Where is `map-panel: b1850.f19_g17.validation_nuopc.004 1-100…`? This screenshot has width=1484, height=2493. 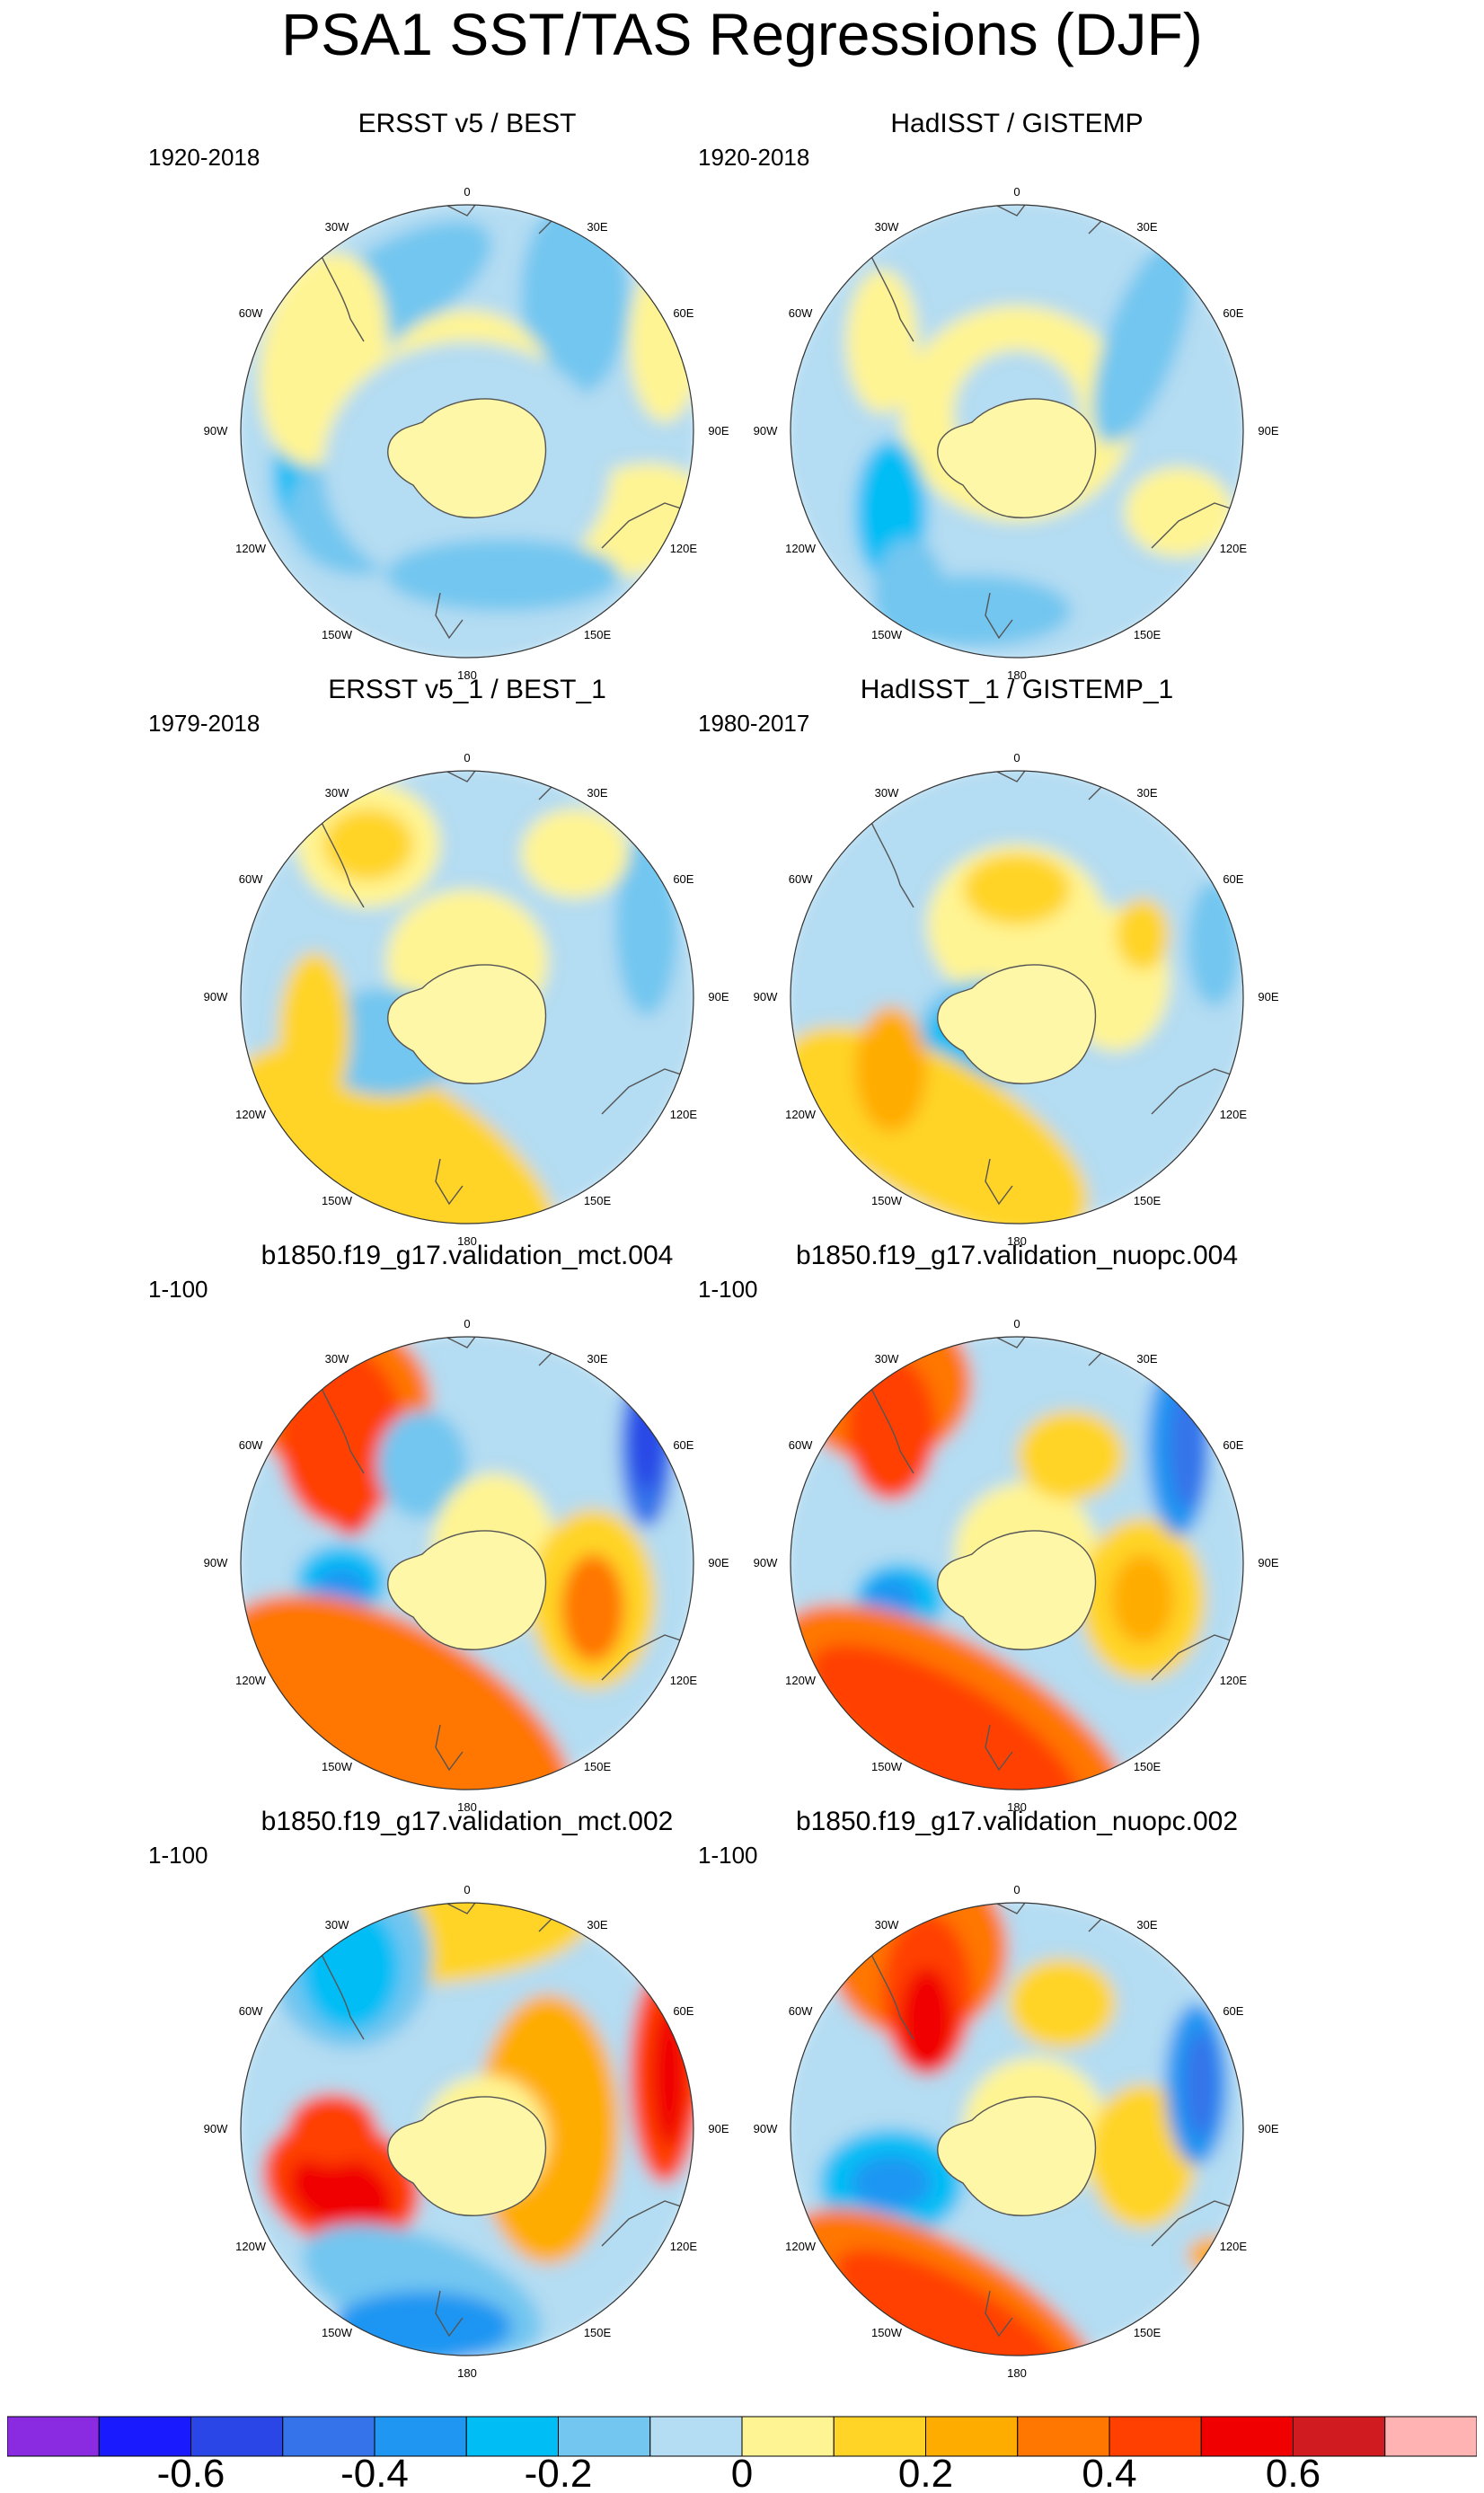
map-panel: b1850.f19_g17.validation_nuopc.004 1-100… is located at coordinates (1017, 1527).